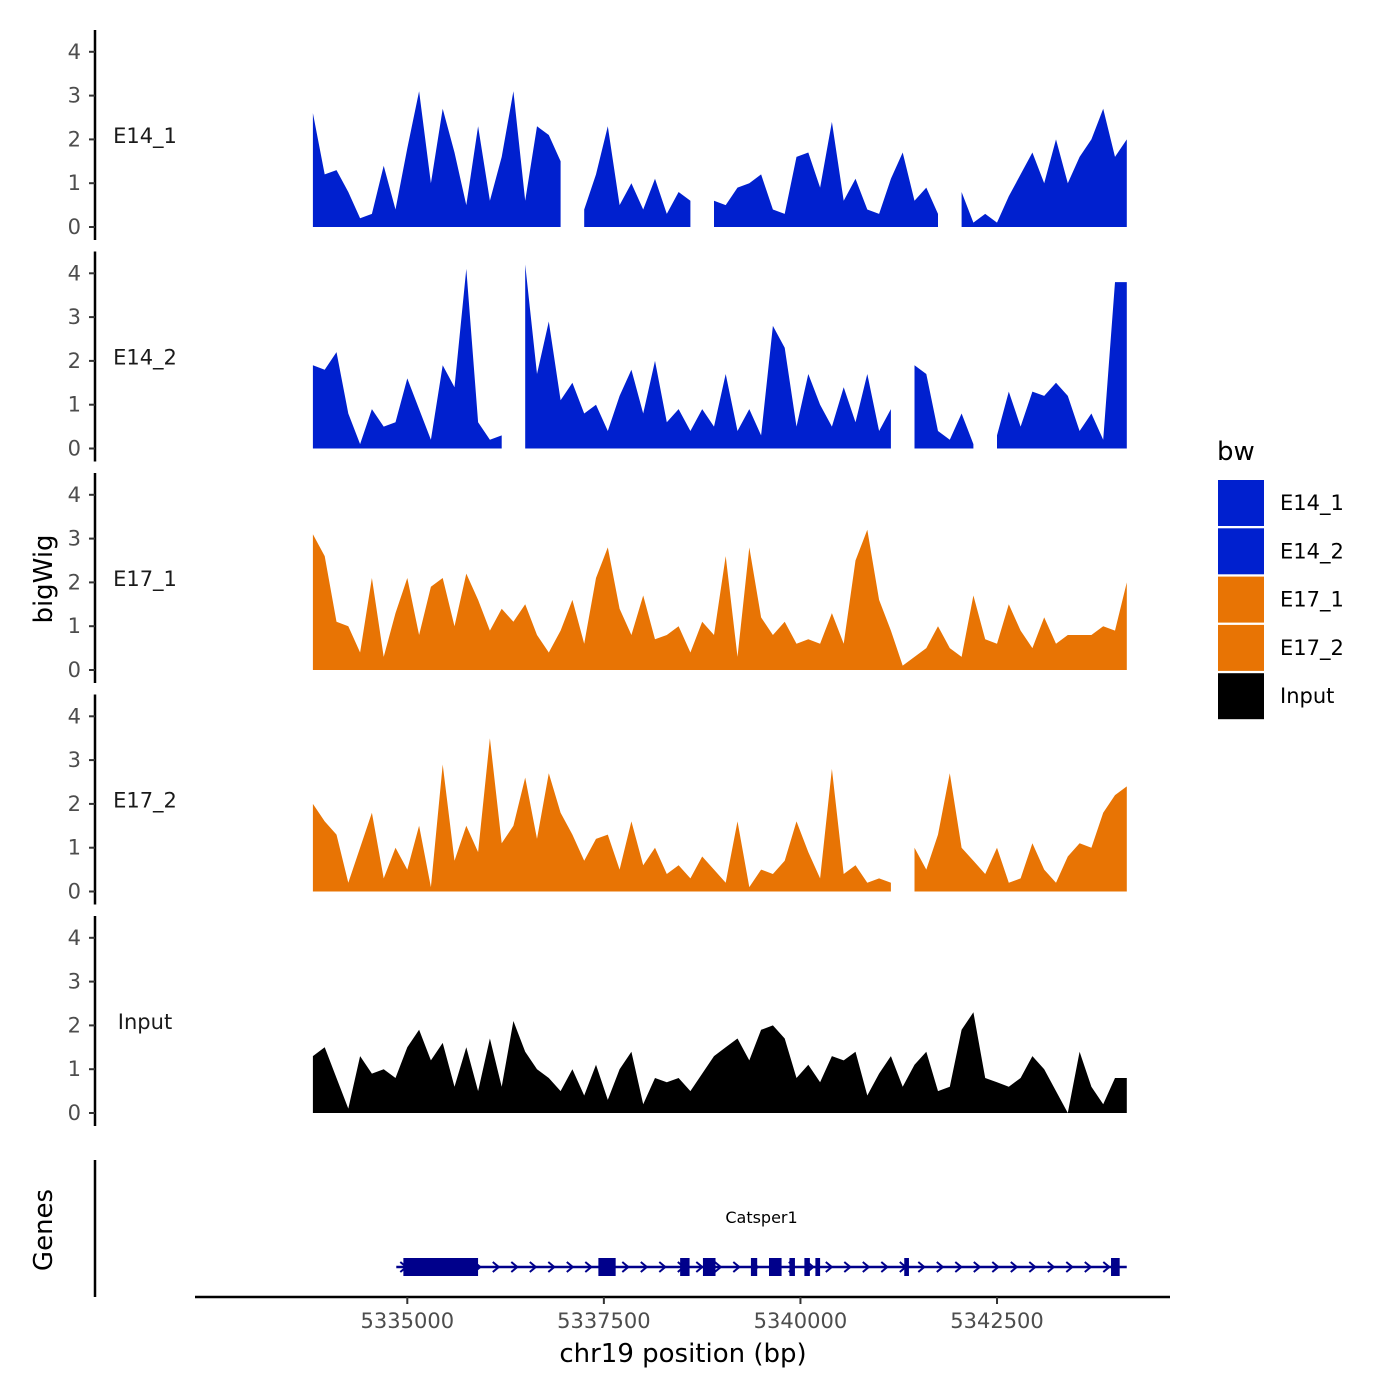  I want to click on legend-swatch-input, so click(1241, 696).